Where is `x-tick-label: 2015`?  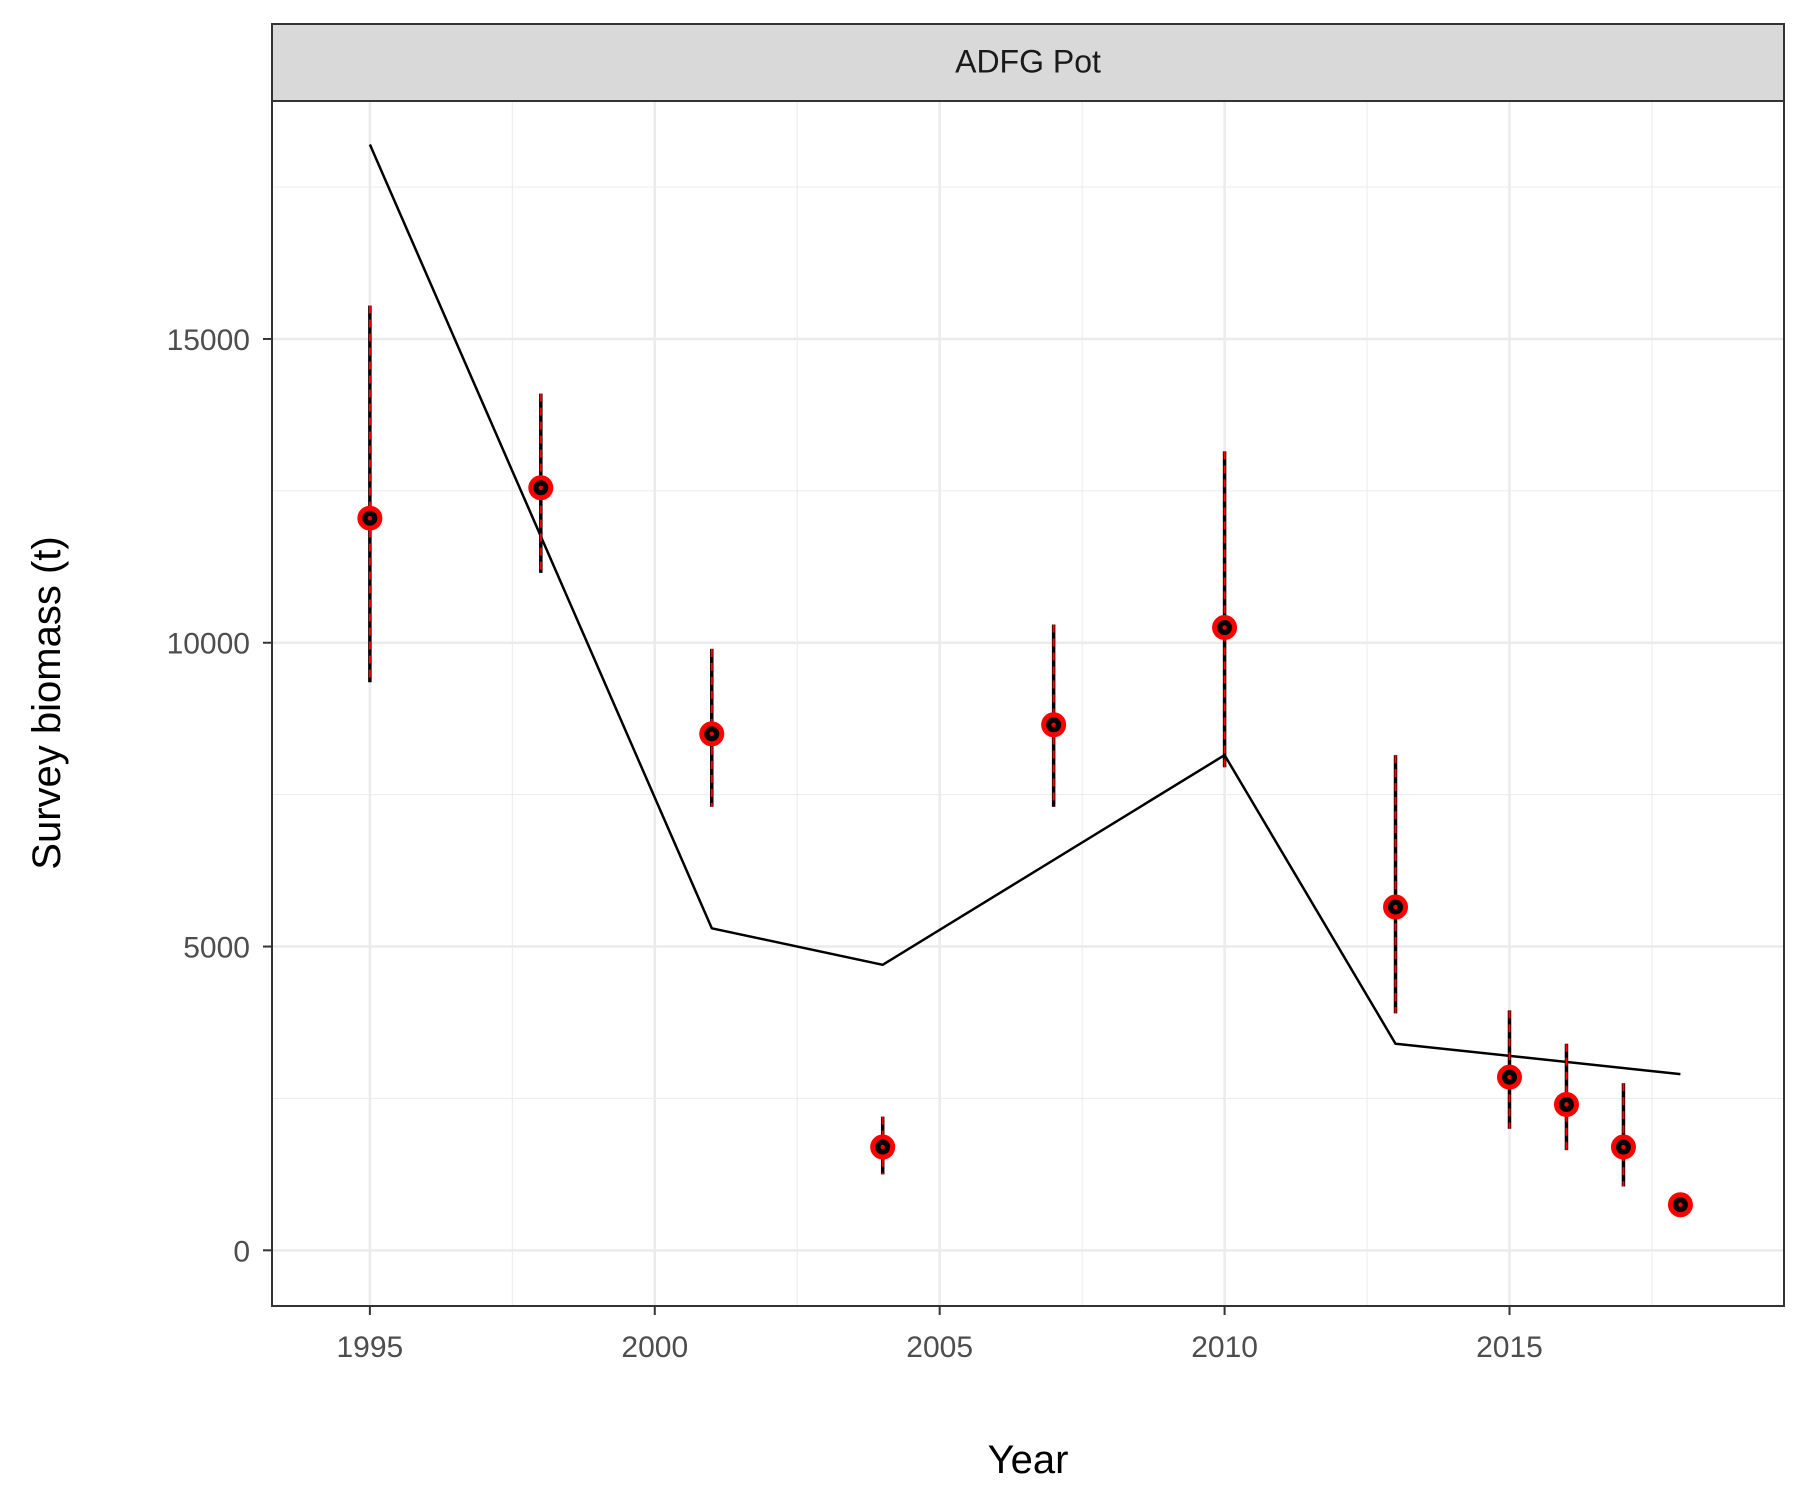
x-tick-label: 2015 is located at coordinates (1509, 1347).